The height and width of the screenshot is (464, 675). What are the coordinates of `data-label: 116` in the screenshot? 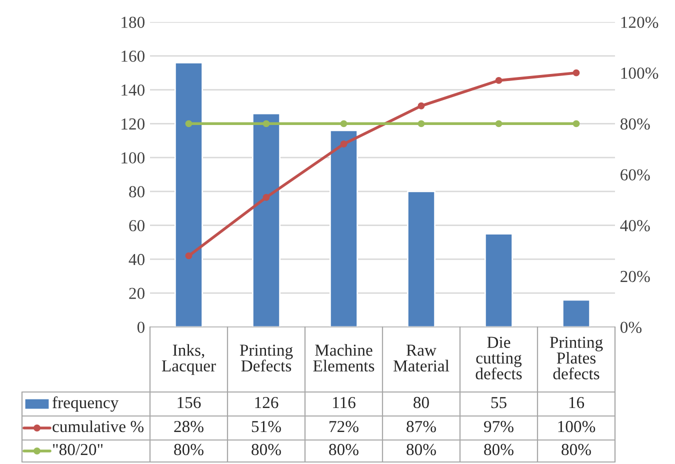 It's located at (344, 402).